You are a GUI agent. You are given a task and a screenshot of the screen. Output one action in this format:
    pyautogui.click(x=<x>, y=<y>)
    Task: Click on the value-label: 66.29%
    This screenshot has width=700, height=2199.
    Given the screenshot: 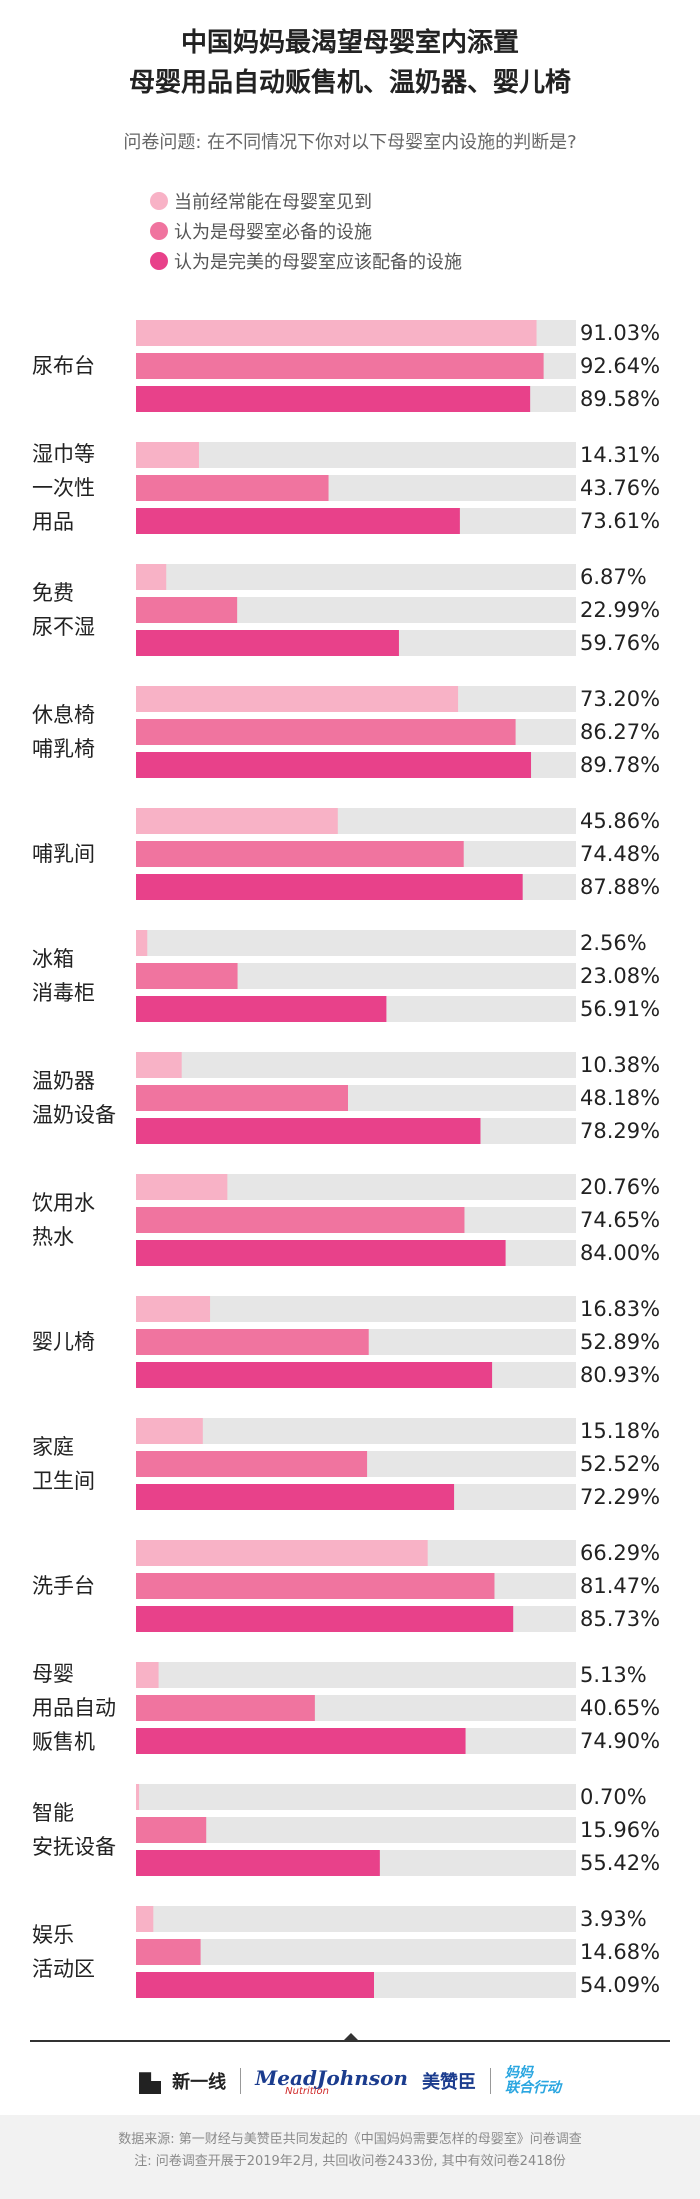 What is the action you would take?
    pyautogui.click(x=620, y=1553)
    